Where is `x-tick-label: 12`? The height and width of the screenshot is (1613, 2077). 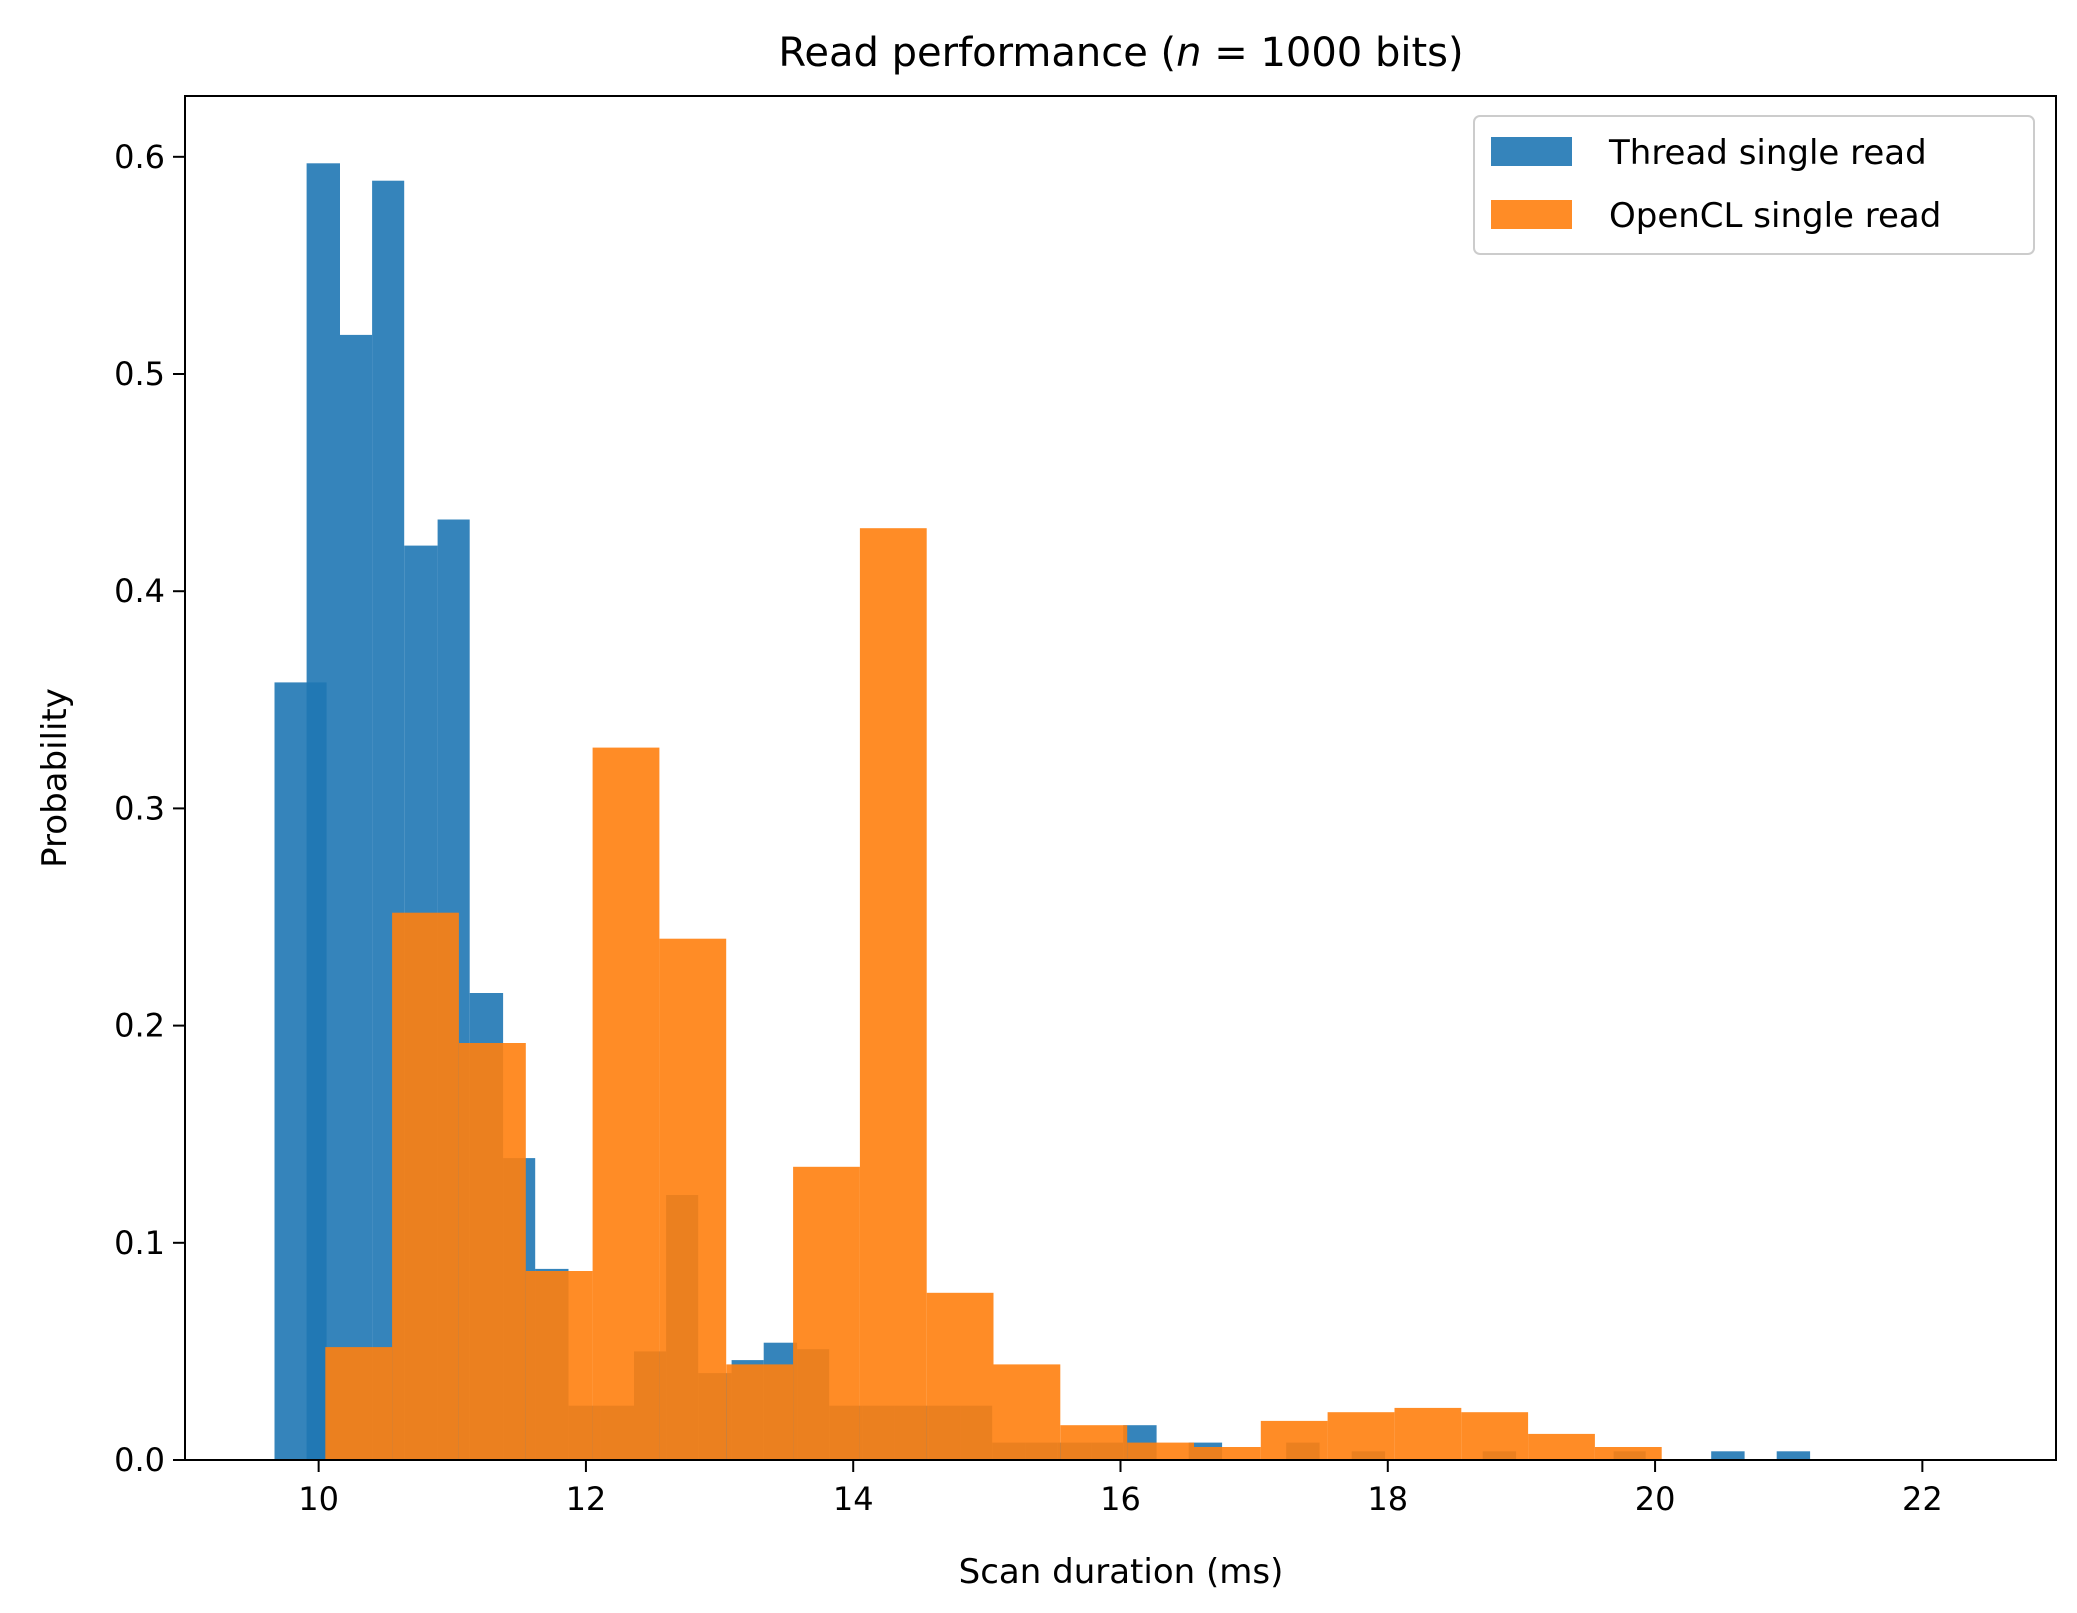
x-tick-label: 12 is located at coordinates (586, 1499).